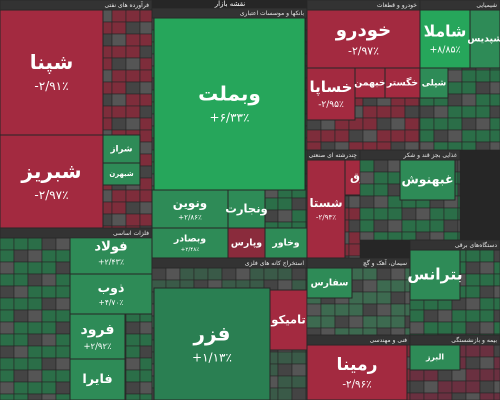  Describe the element at coordinates (190, 203) in the screenshot. I see `stock-name: ونوین` at that location.